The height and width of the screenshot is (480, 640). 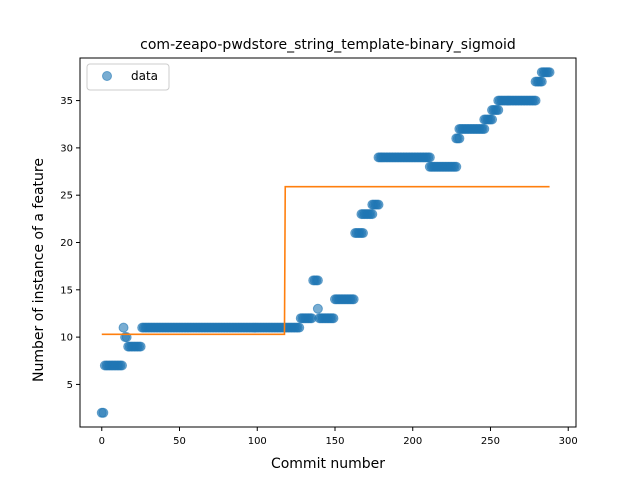 What do you see at coordinates (144, 76) in the screenshot?
I see `legend-label-data: data` at bounding box center [144, 76].